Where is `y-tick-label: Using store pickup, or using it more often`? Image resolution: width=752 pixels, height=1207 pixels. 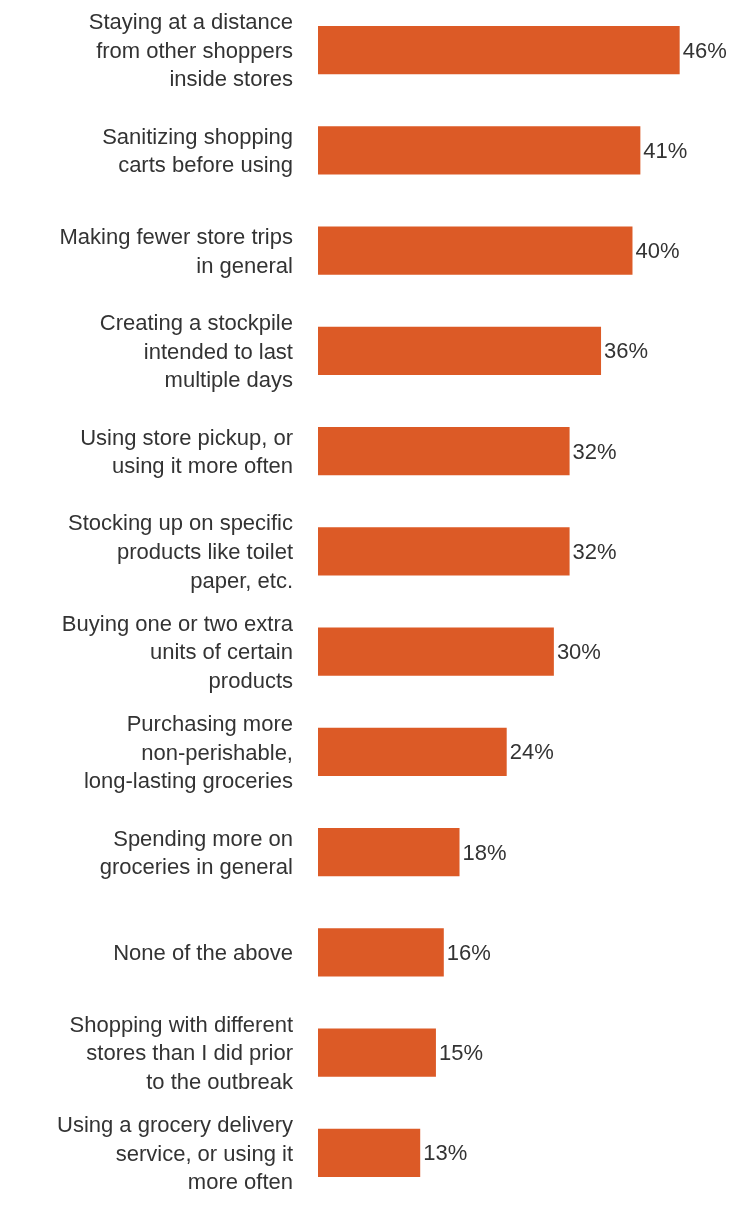
y-tick-label: Using store pickup, or using it more often is located at coordinates (186, 451).